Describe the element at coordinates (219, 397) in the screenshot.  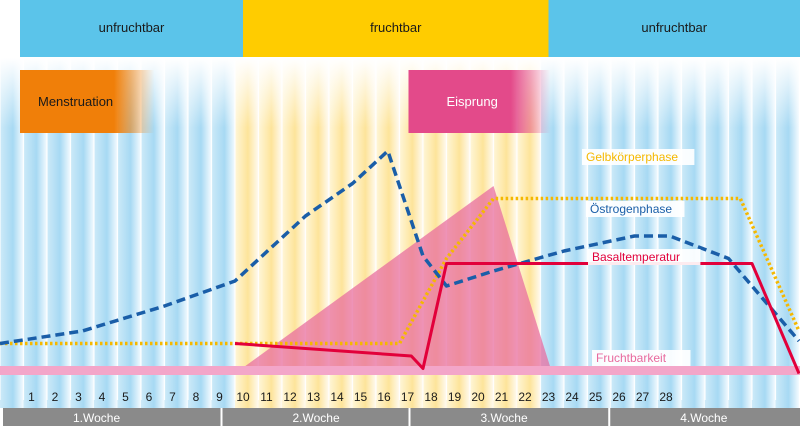
I see `day-tick-label: 9` at that location.